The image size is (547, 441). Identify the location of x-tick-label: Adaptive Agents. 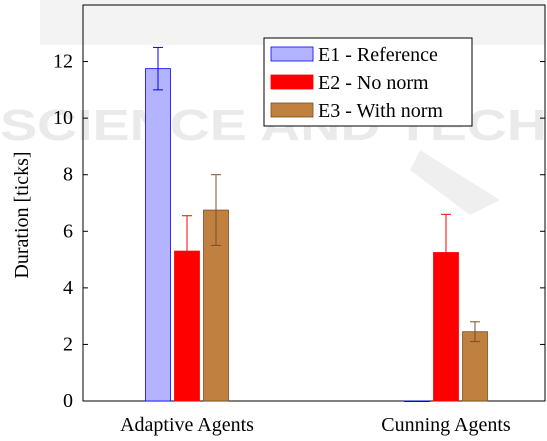
(187, 425).